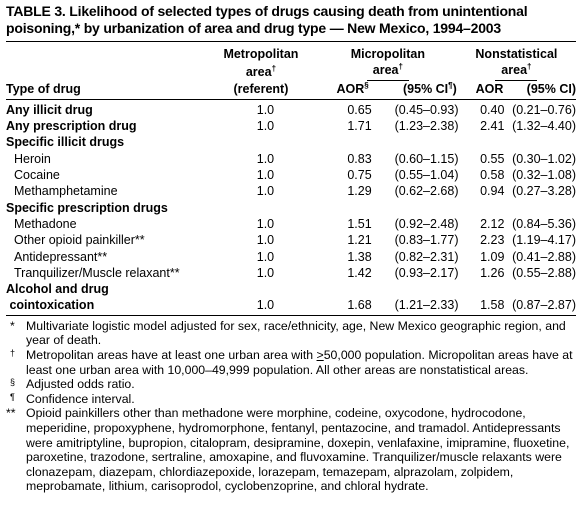 This screenshot has height=516, width=582. I want to click on cell-aor-micro: 0.75, so click(359, 175).